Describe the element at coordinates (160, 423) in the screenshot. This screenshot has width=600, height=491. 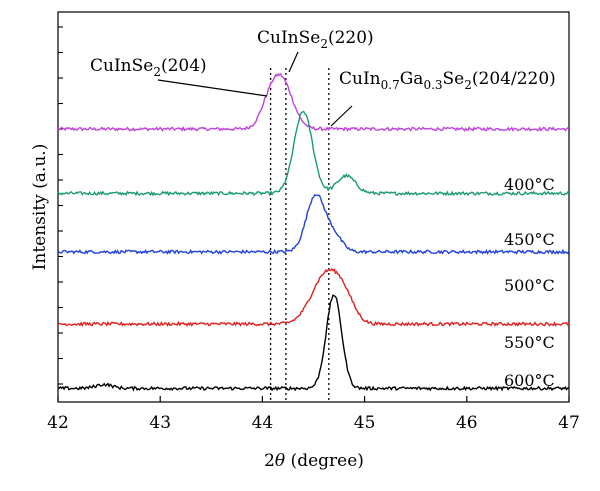
I see `x-tick-label: 43` at that location.